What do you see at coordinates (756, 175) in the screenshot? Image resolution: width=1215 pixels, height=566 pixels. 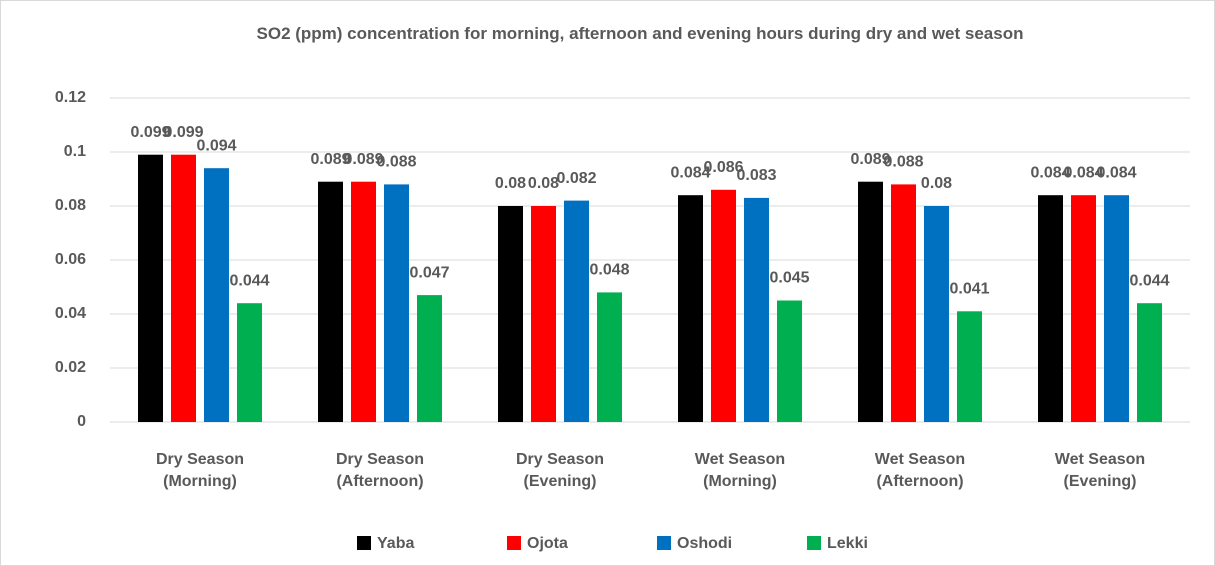 I see `data-label: 0.083` at bounding box center [756, 175].